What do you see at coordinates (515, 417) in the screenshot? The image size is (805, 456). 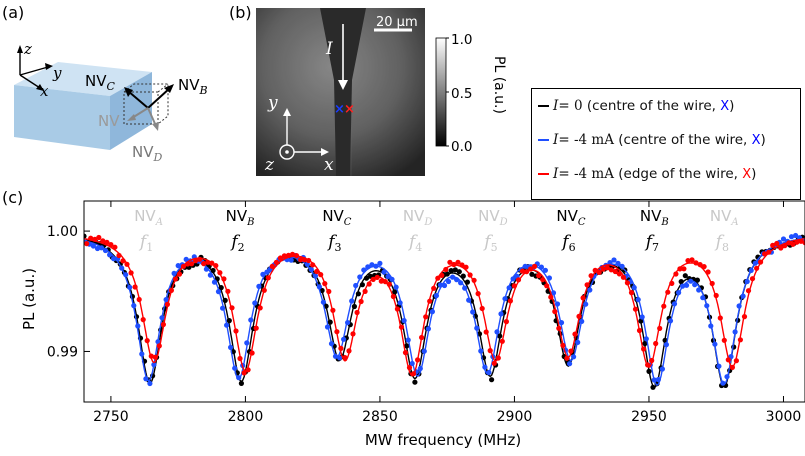 I see `x-tick-label: 2900` at bounding box center [515, 417].